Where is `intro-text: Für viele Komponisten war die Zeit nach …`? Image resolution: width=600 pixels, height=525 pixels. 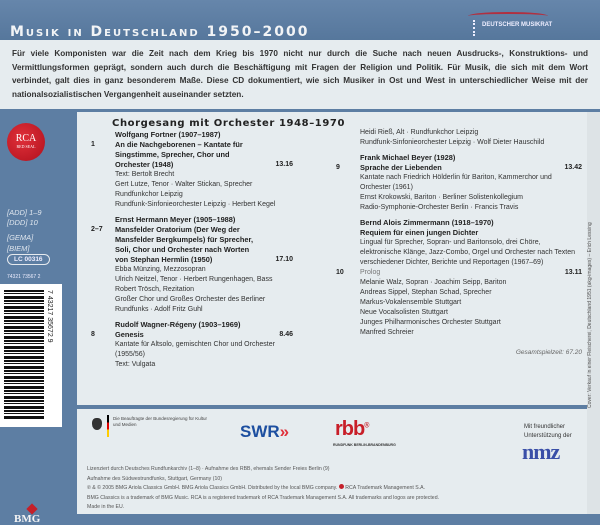
intro-text: Für viele Komponisten war die Zeit nach … is located at coordinates (300, 76).